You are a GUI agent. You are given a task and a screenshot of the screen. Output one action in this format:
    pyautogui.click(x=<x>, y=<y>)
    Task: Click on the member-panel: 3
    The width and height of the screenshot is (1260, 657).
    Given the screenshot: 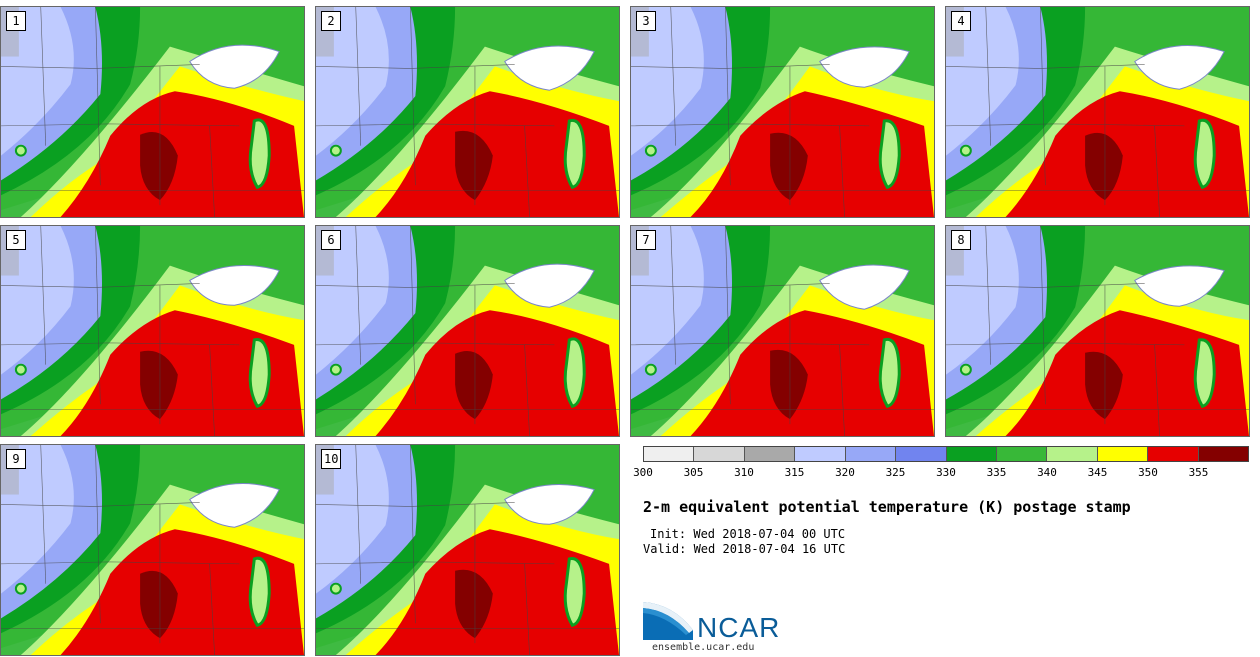 What is the action you would take?
    pyautogui.click(x=782, y=112)
    